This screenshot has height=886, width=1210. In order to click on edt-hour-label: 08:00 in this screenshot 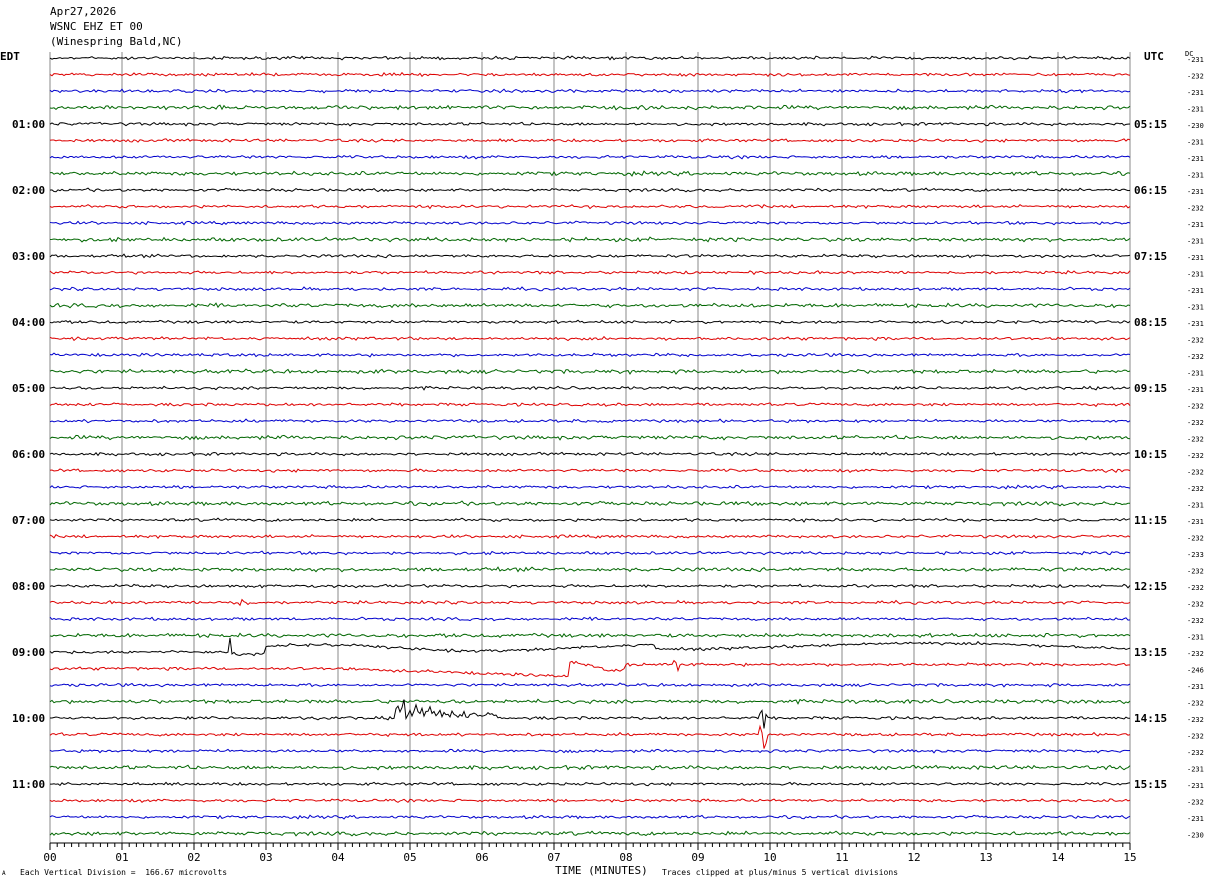, I will do `click(28, 586)`.